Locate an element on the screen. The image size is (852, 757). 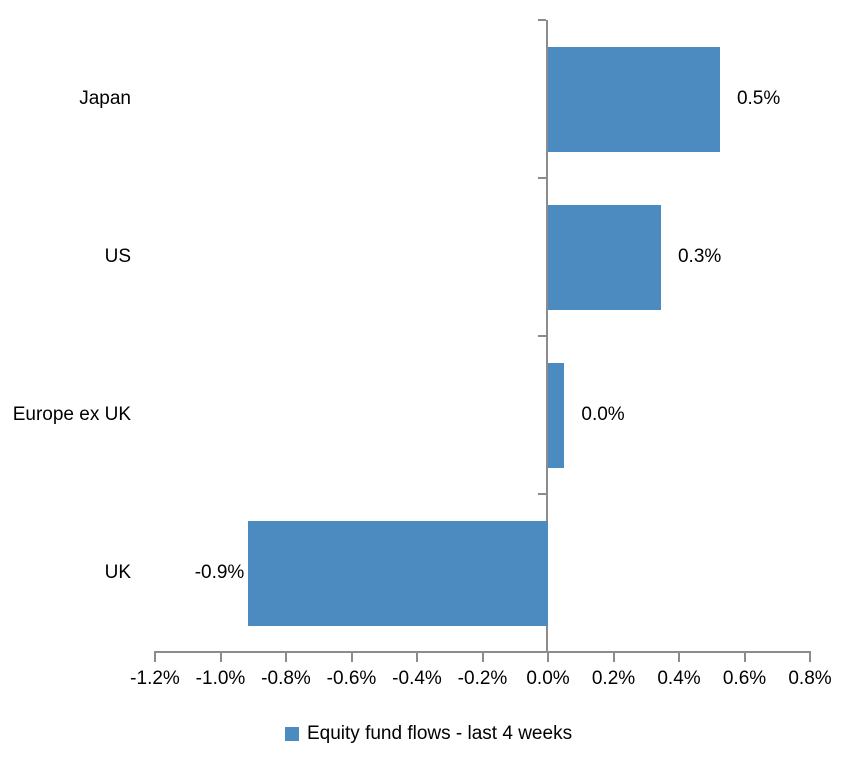
value-label-uk: -0.9% is located at coordinates (219, 572).